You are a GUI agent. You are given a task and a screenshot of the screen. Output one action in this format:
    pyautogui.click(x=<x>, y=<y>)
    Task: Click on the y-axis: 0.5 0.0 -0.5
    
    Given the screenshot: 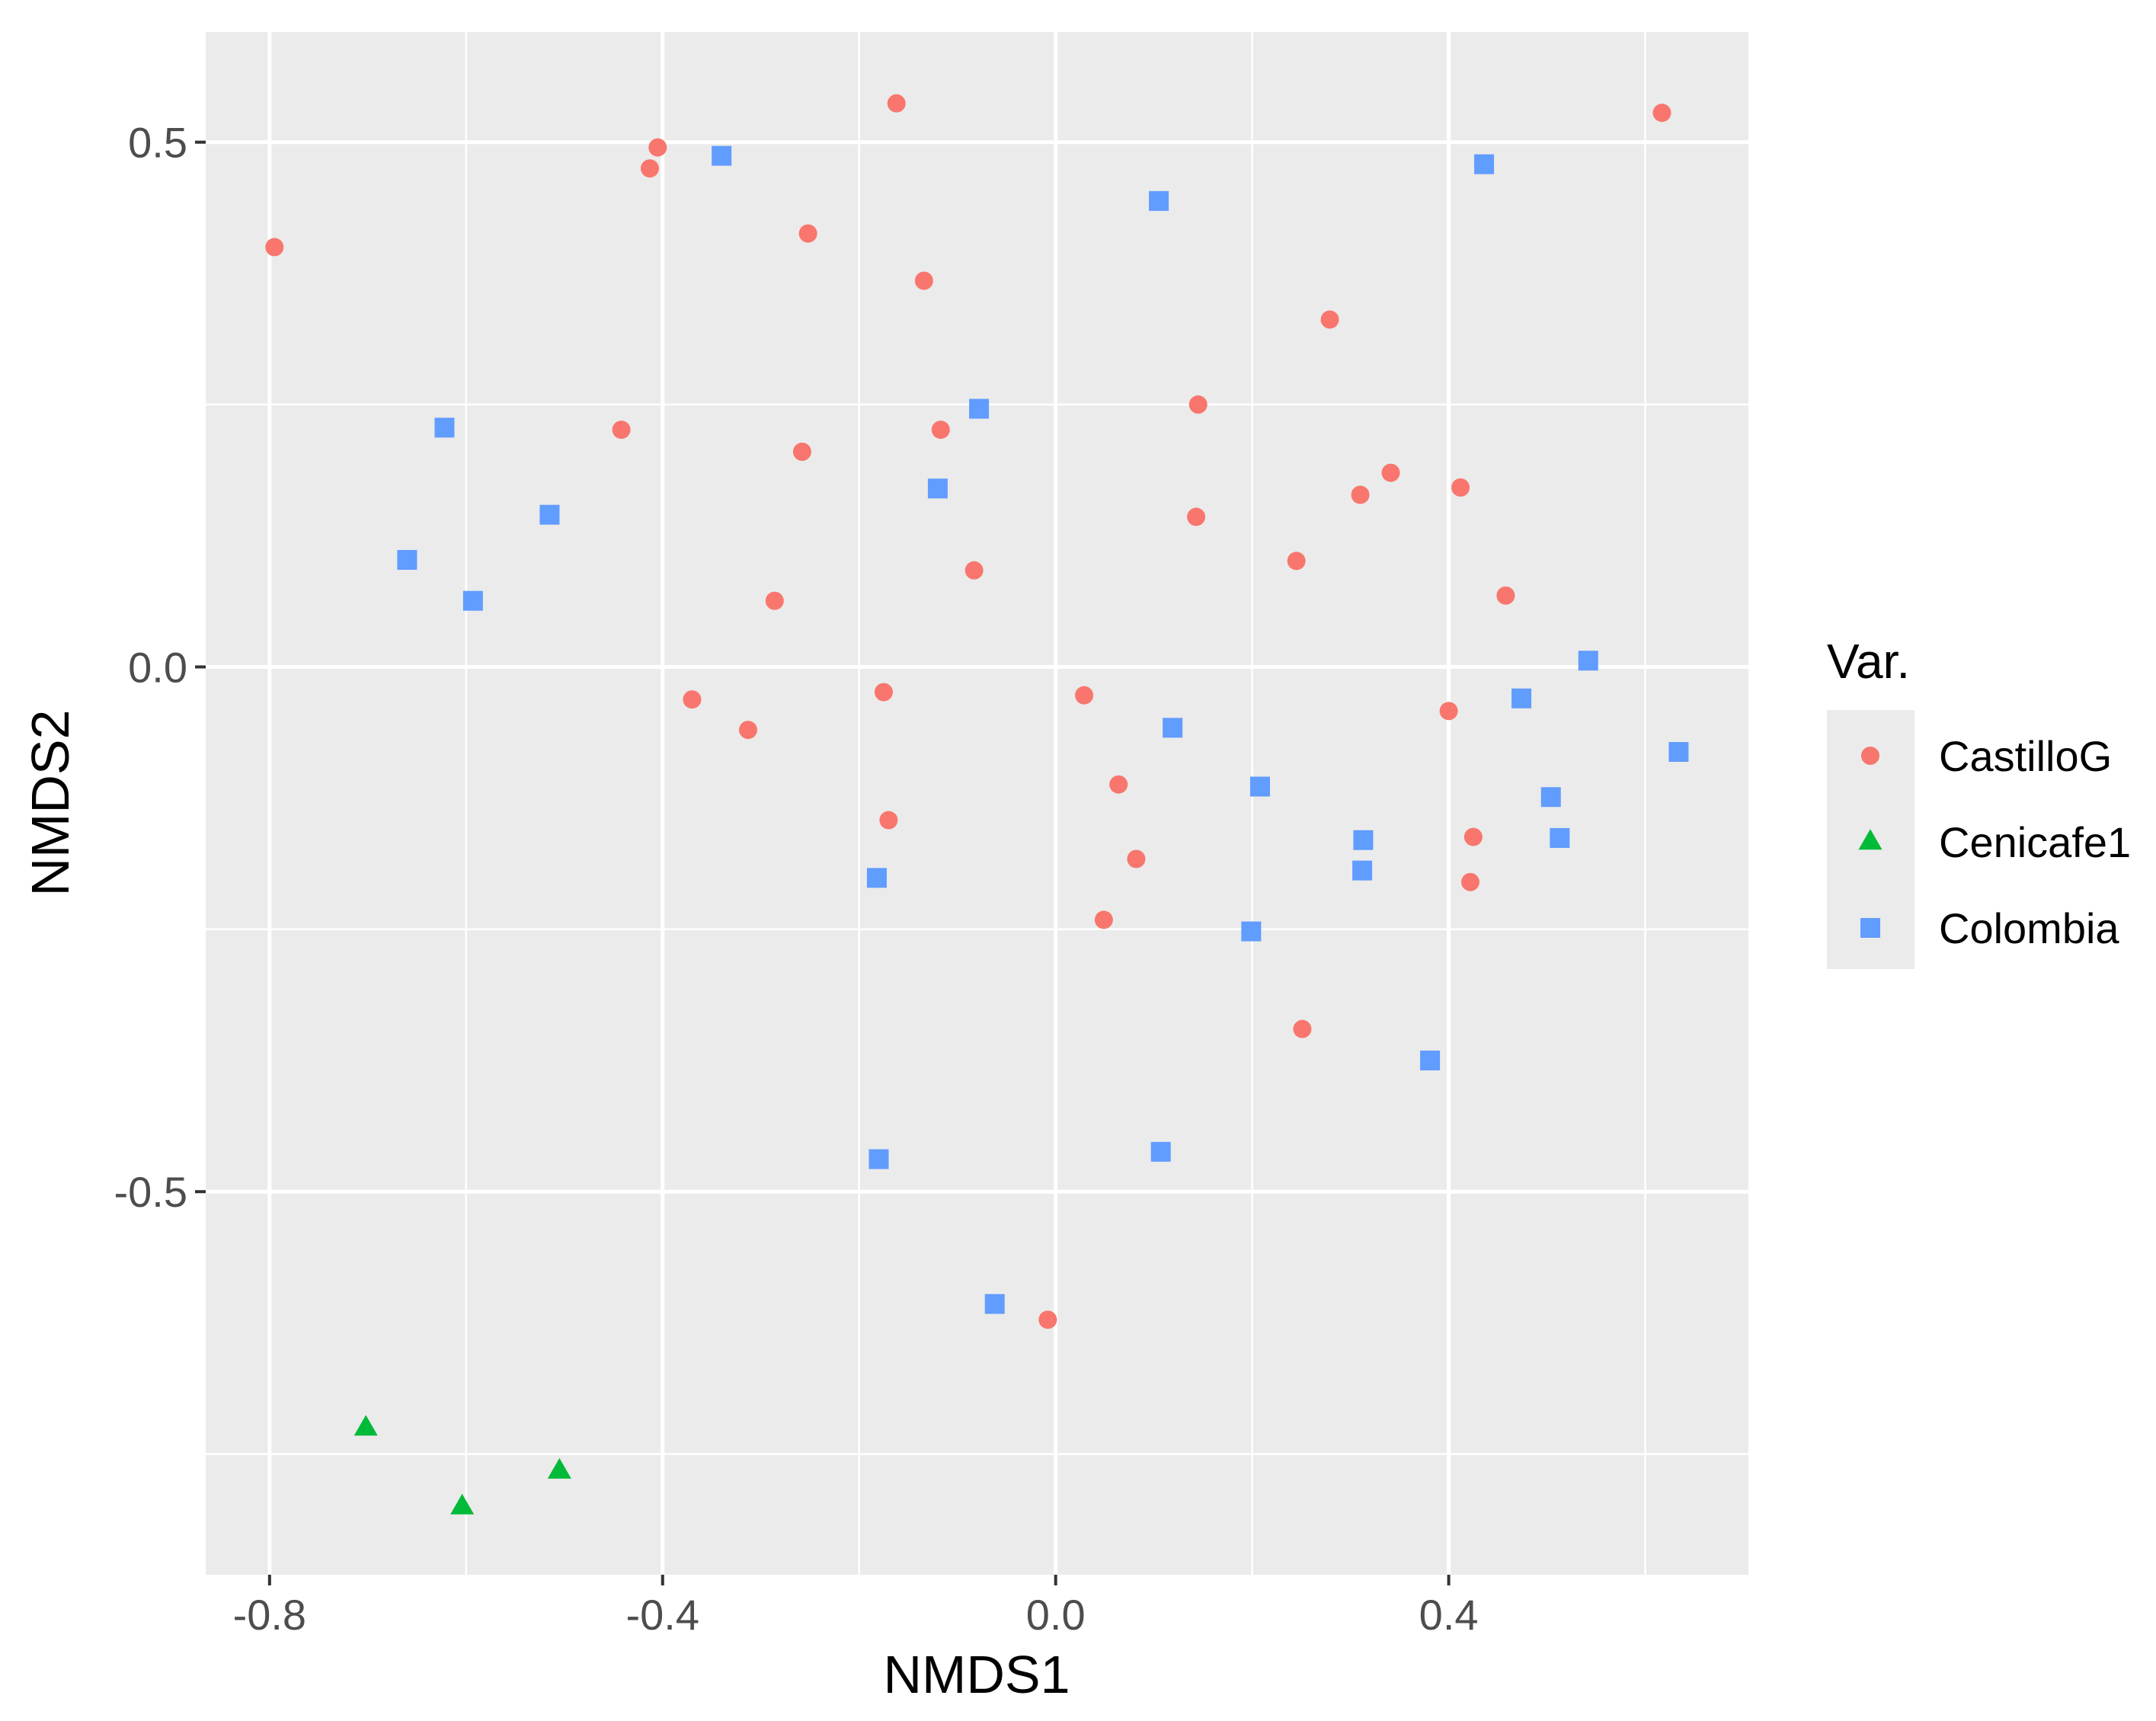 What is the action you would take?
    pyautogui.click(x=160, y=667)
    